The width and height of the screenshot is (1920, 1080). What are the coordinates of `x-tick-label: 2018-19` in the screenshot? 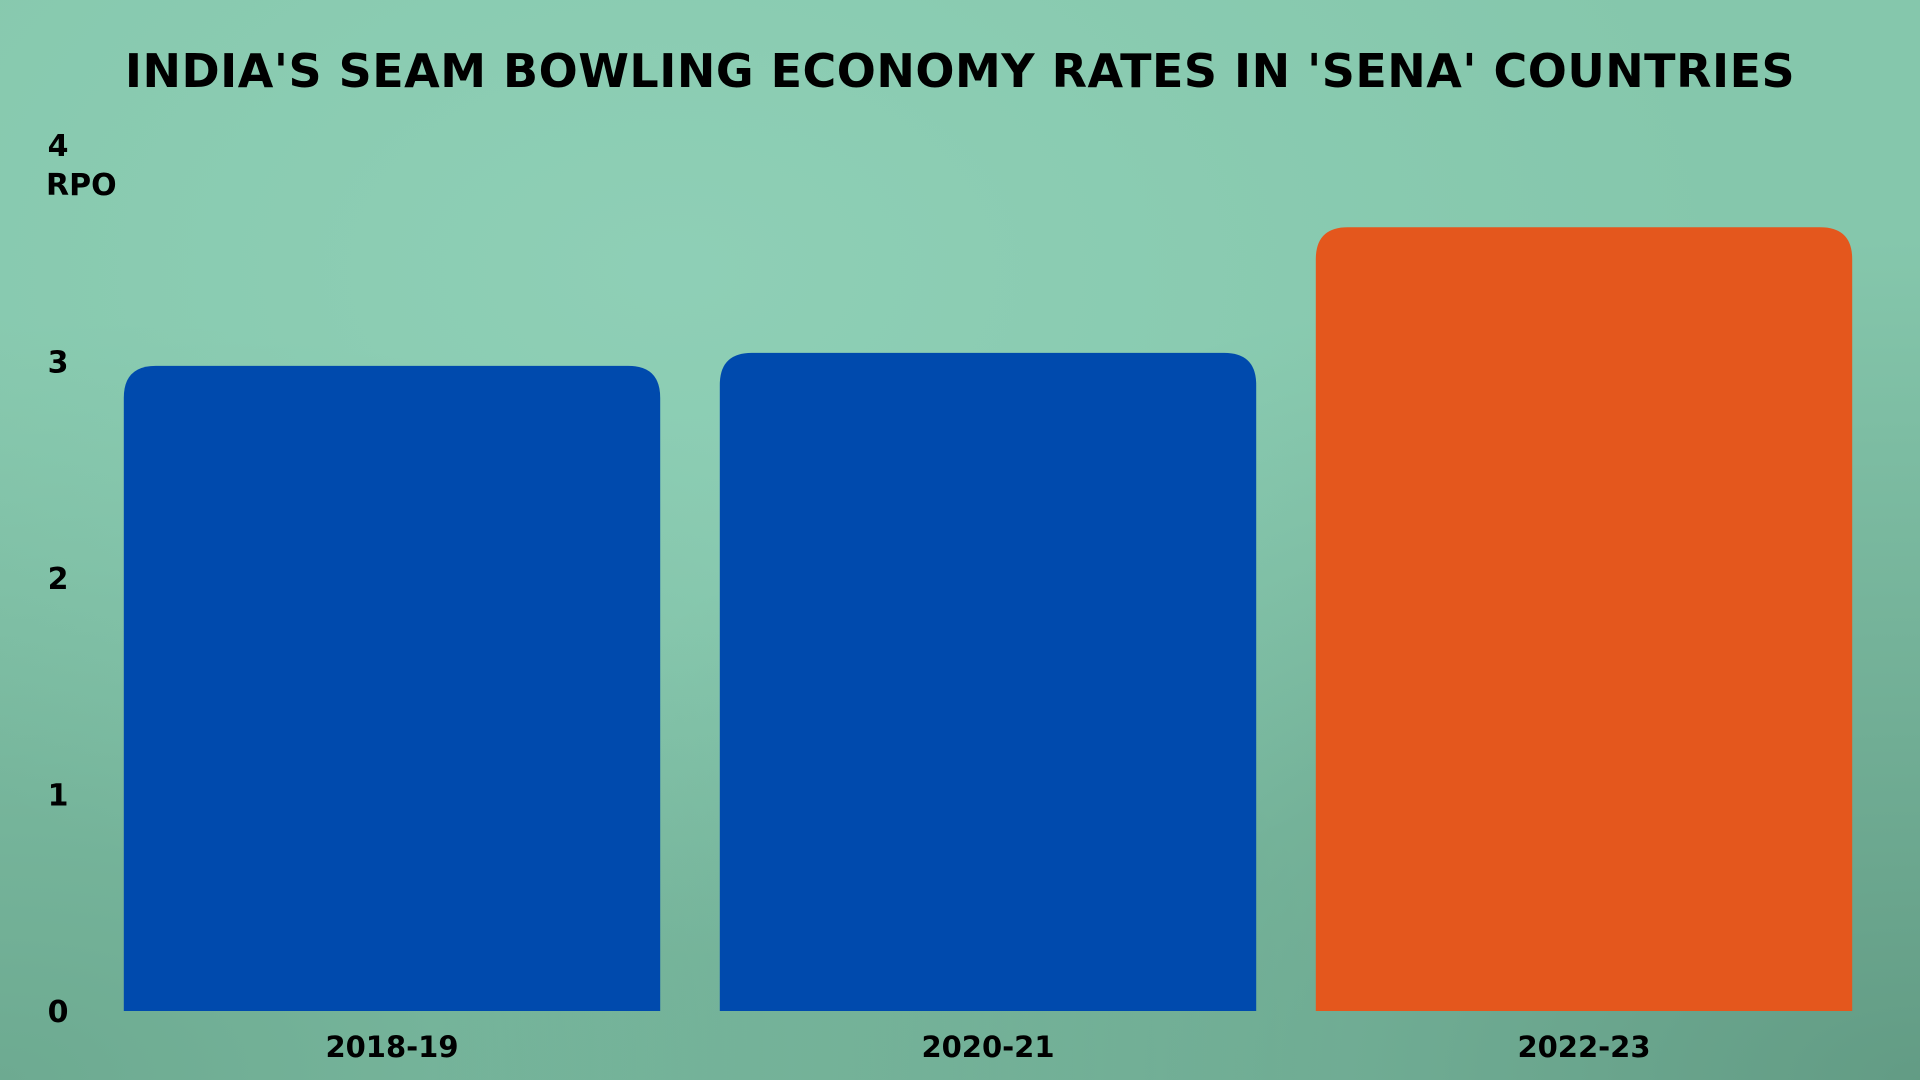 It's located at (391, 1047).